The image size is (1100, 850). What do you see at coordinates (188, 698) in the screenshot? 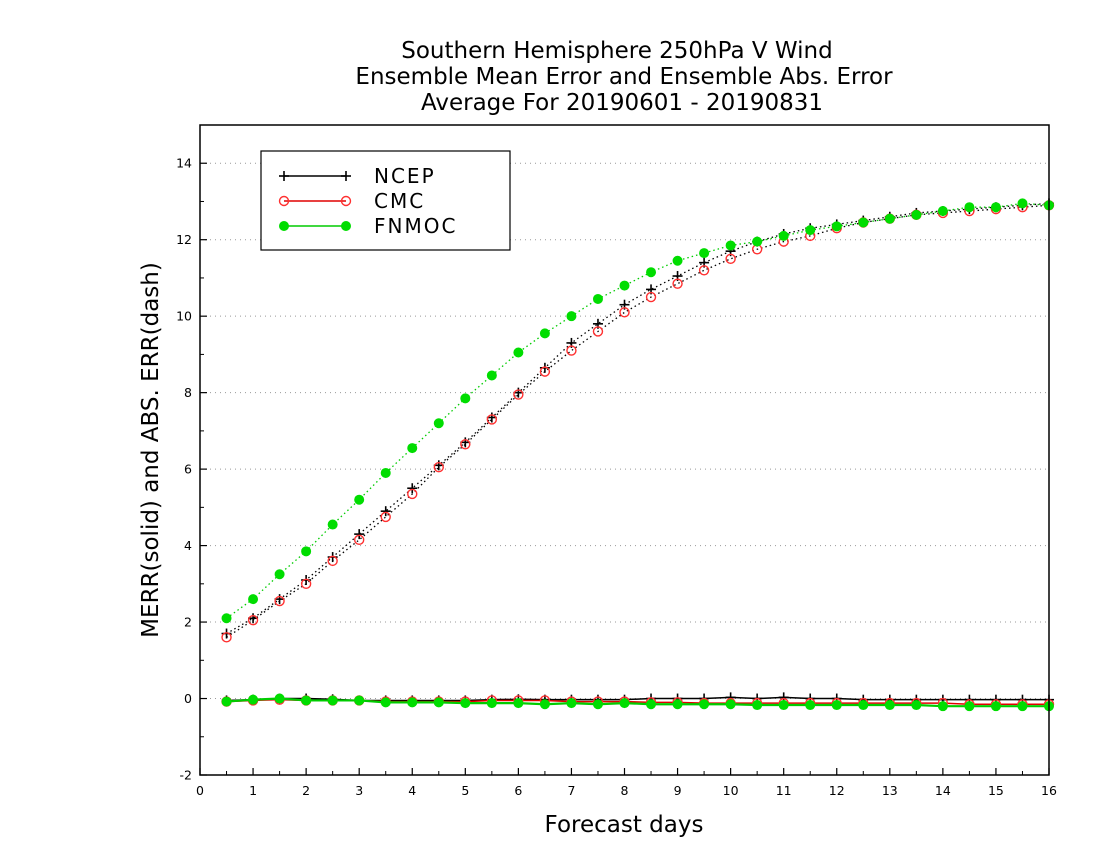
I see `y-tick-label: 0` at bounding box center [188, 698].